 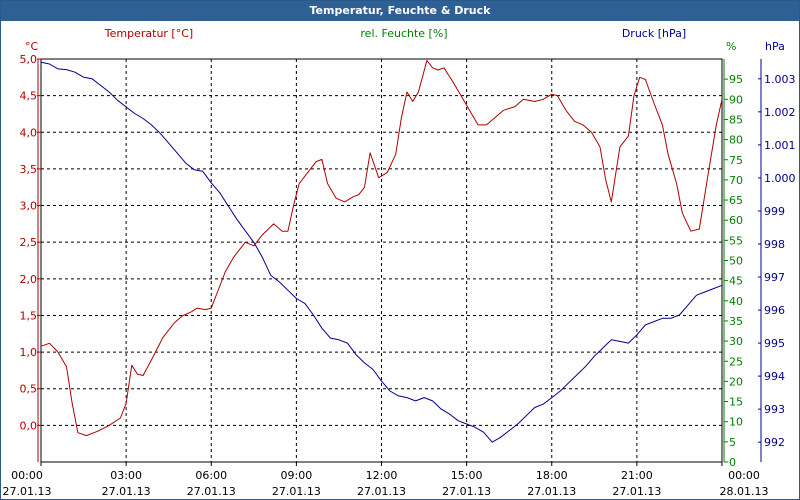 What do you see at coordinates (29, 169) in the screenshot?
I see `temp-tick-label: 3,5` at bounding box center [29, 169].